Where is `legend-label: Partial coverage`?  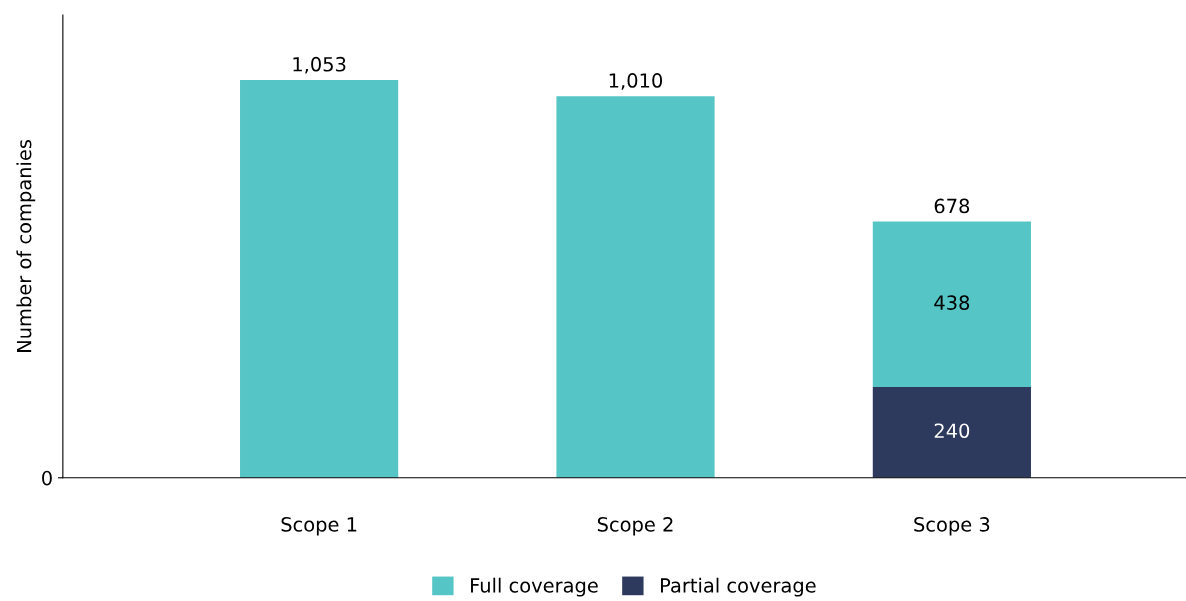
legend-label: Partial coverage is located at coordinates (738, 587).